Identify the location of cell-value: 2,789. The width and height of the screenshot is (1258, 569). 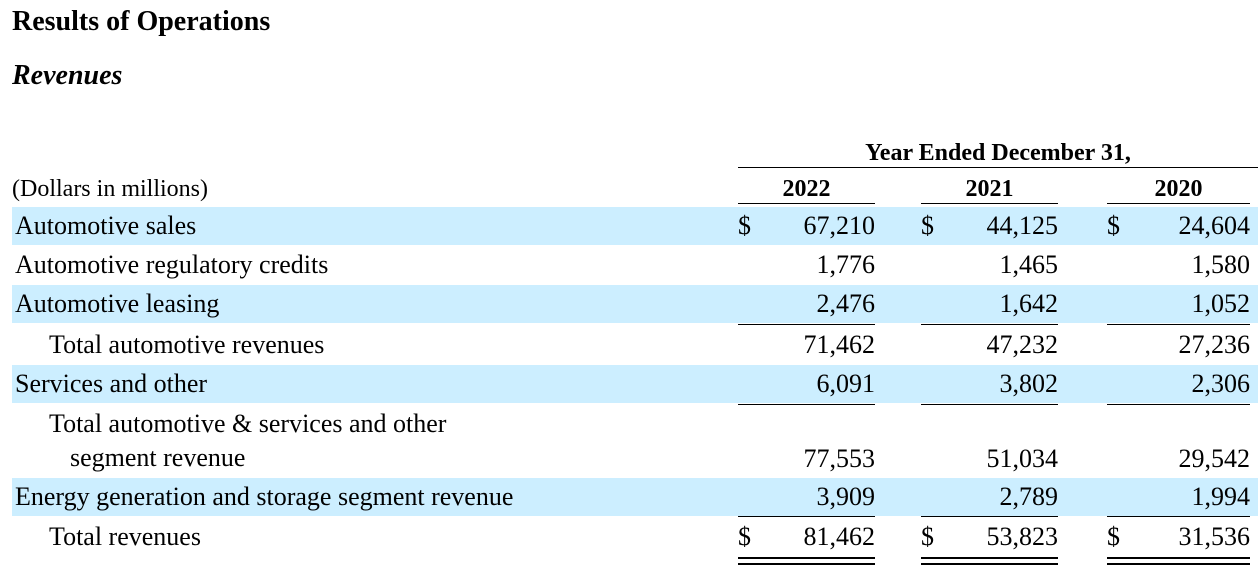
(1029, 496).